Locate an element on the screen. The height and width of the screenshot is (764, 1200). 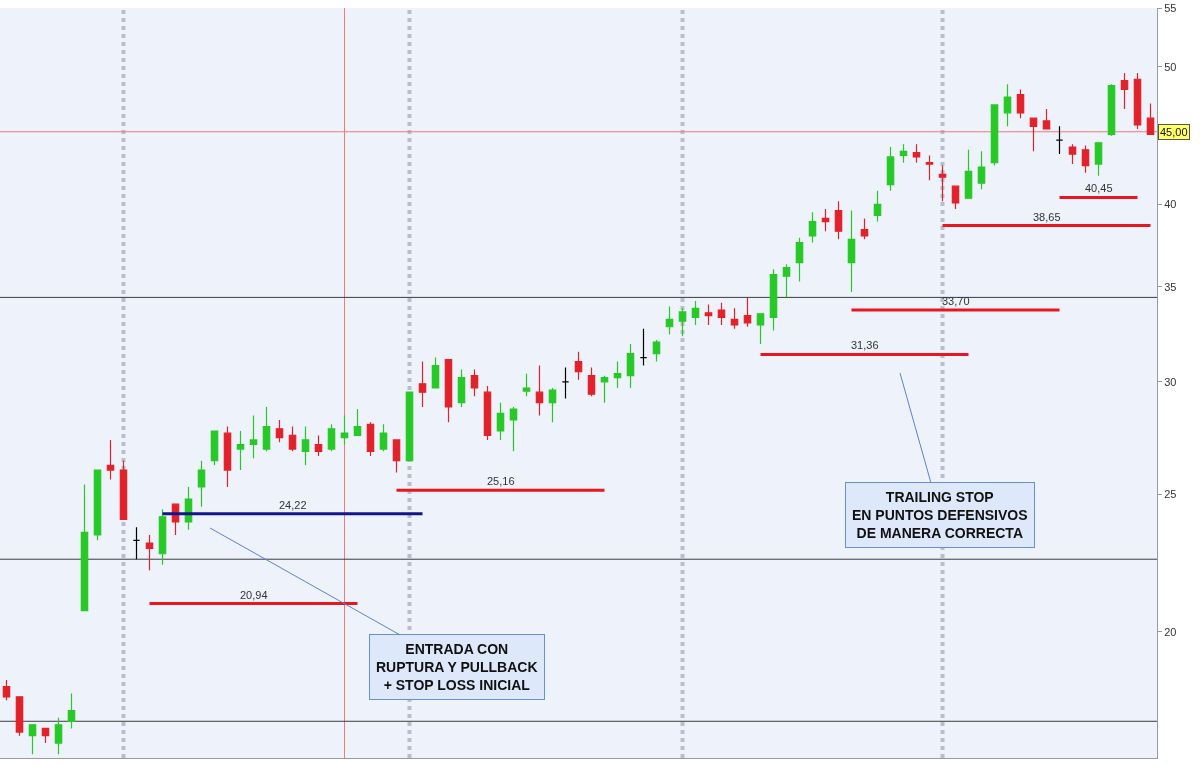
annotation: TRAILING STOP EN PUNTOS DEFENSIVOS DE MANERA CORRECTA is located at coordinates (940, 515).